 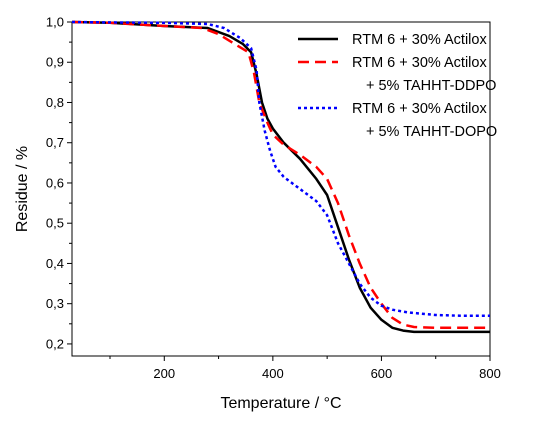 I want to click on y-tick-label: 0,3, so click(x=55, y=303).